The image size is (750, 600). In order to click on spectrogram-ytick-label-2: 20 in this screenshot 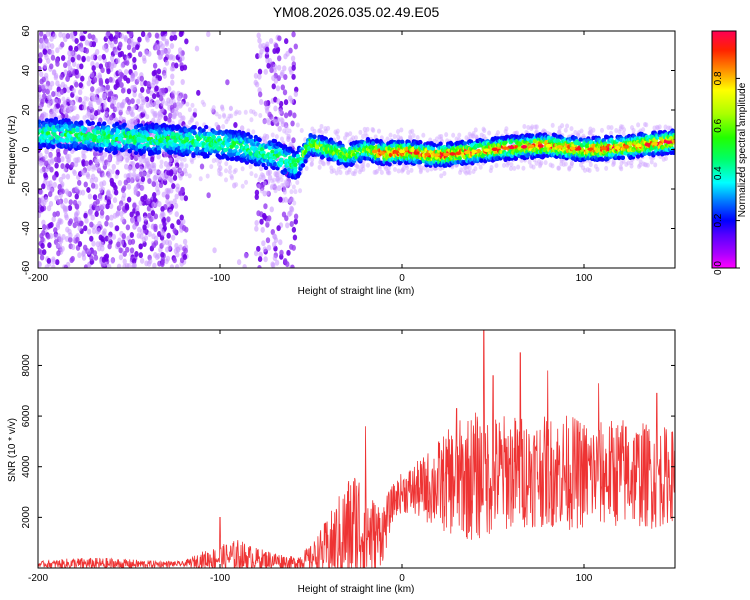, I will do `click(26, 110)`.